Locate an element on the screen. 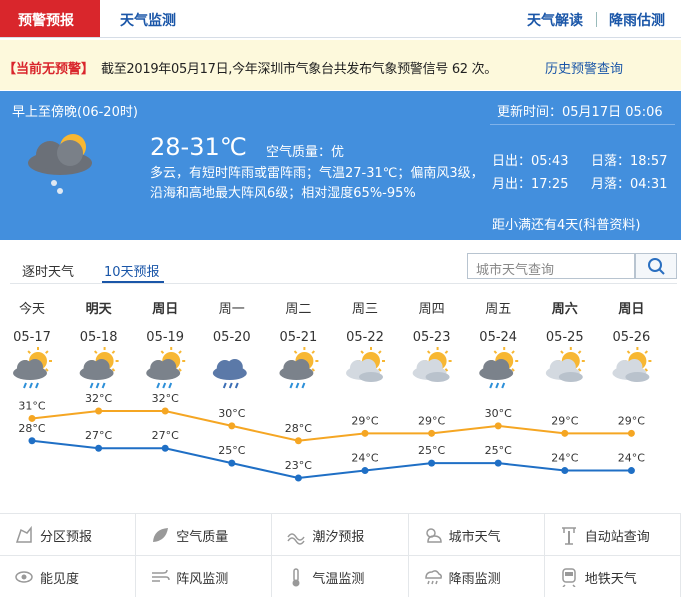 The width and height of the screenshot is (681, 597). menu-item: 气温监测 is located at coordinates (340, 576).